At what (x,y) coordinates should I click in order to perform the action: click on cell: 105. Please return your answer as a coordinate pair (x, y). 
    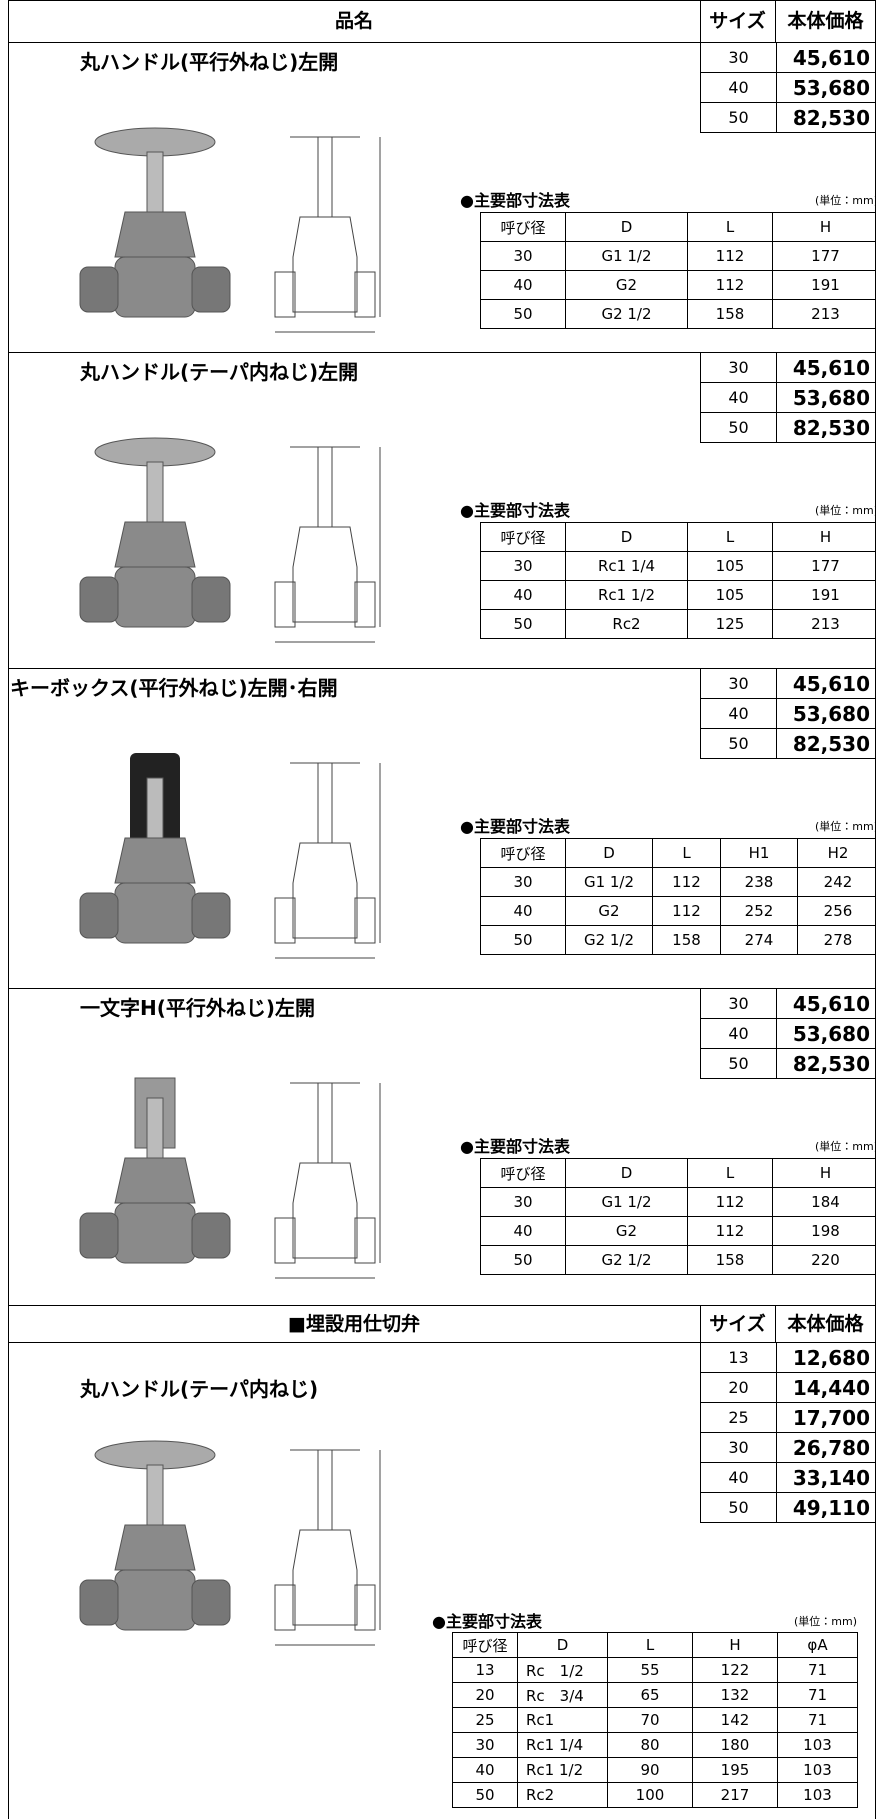
    Looking at the image, I should click on (730, 595).